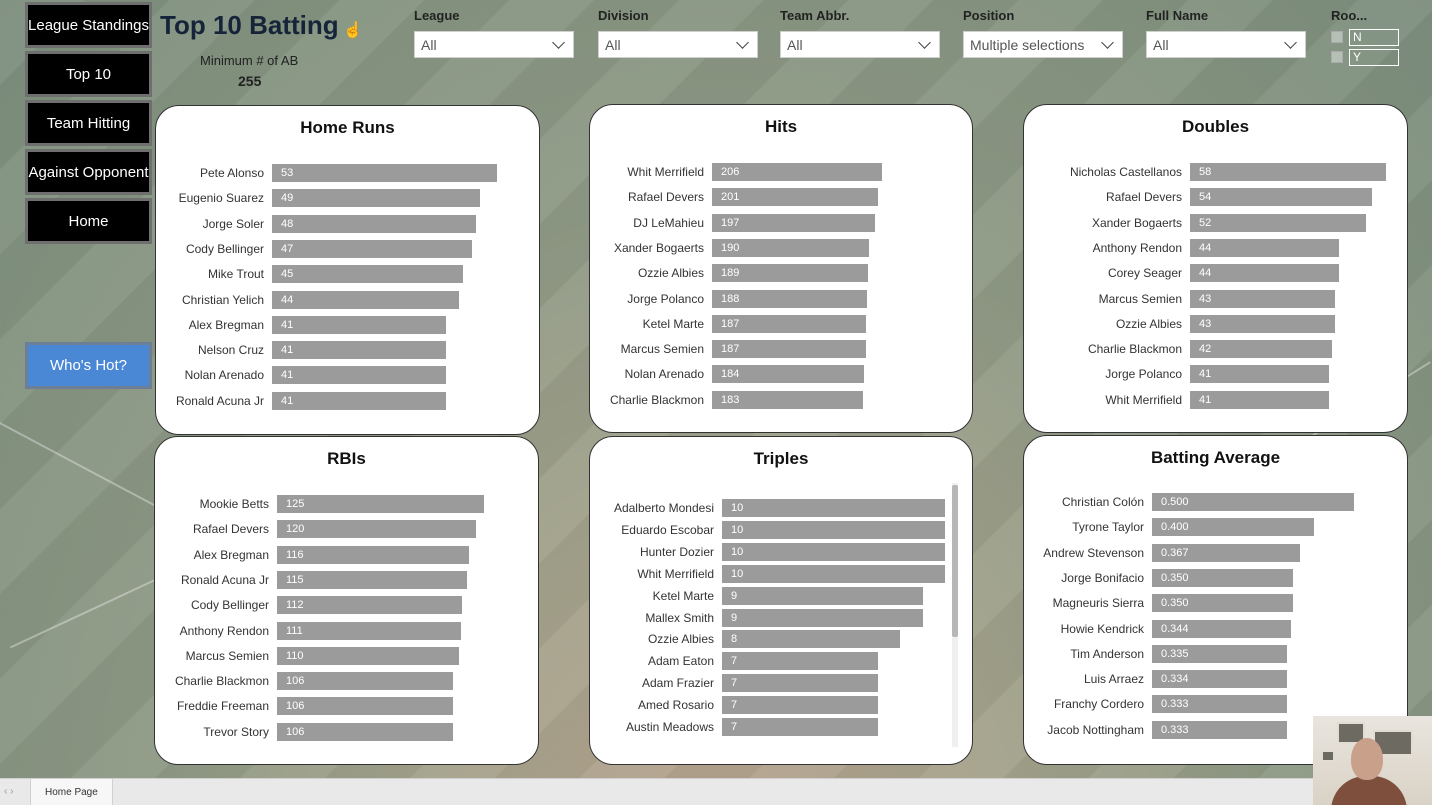  I want to click on bar-row: Christian Colón 0.500, so click(1215, 502).